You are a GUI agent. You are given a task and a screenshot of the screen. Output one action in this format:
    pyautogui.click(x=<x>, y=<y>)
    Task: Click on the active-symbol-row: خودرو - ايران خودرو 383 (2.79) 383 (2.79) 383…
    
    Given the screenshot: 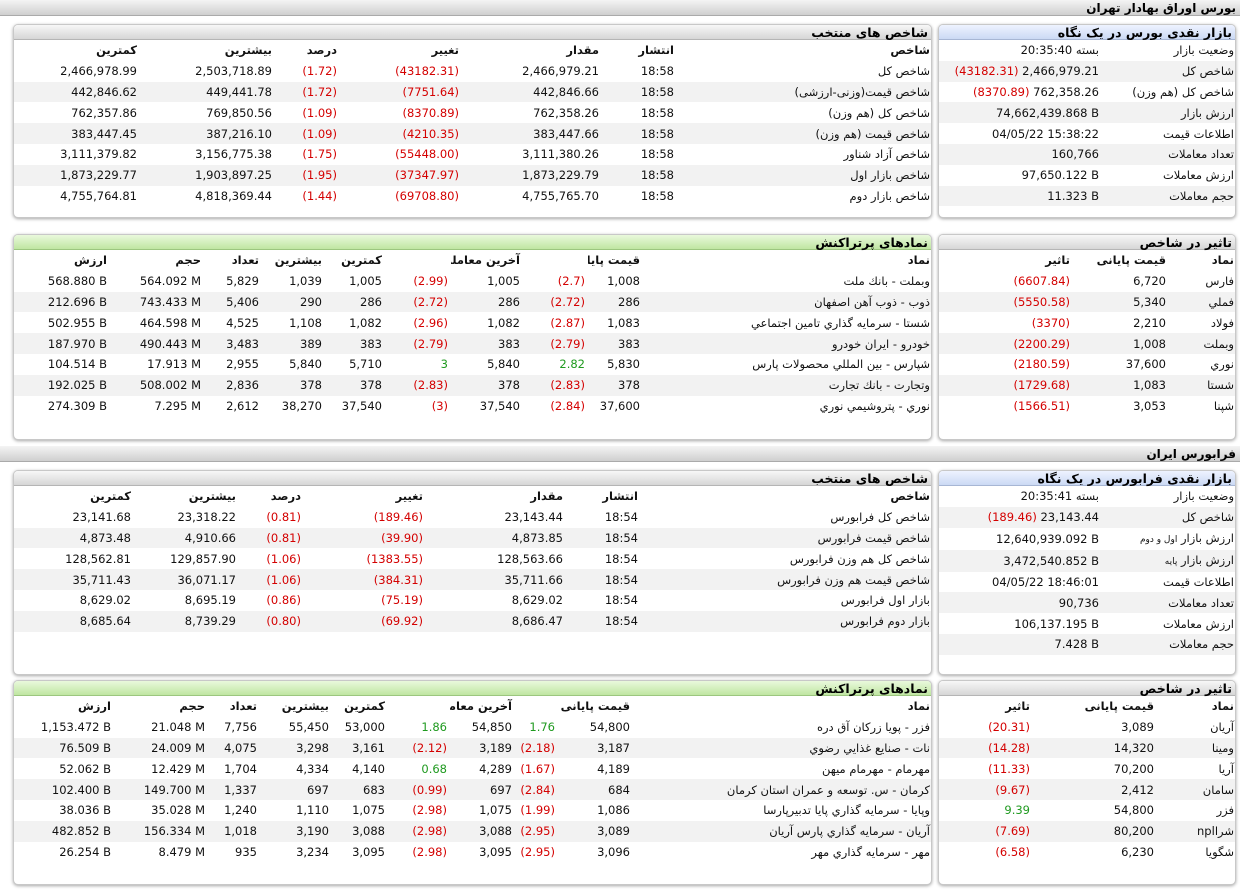 What is the action you would take?
    pyautogui.click(x=472, y=343)
    